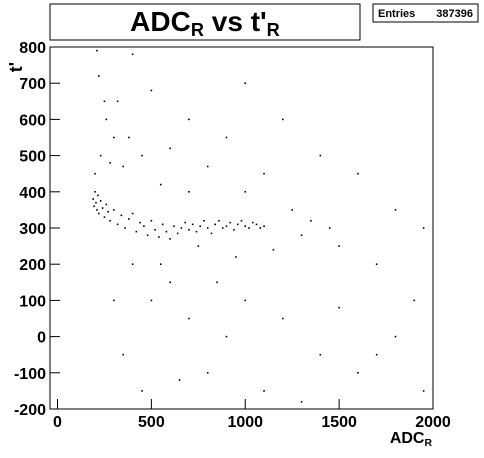  What do you see at coordinates (32, 157) in the screenshot?
I see `y-tick-label: 500` at bounding box center [32, 157].